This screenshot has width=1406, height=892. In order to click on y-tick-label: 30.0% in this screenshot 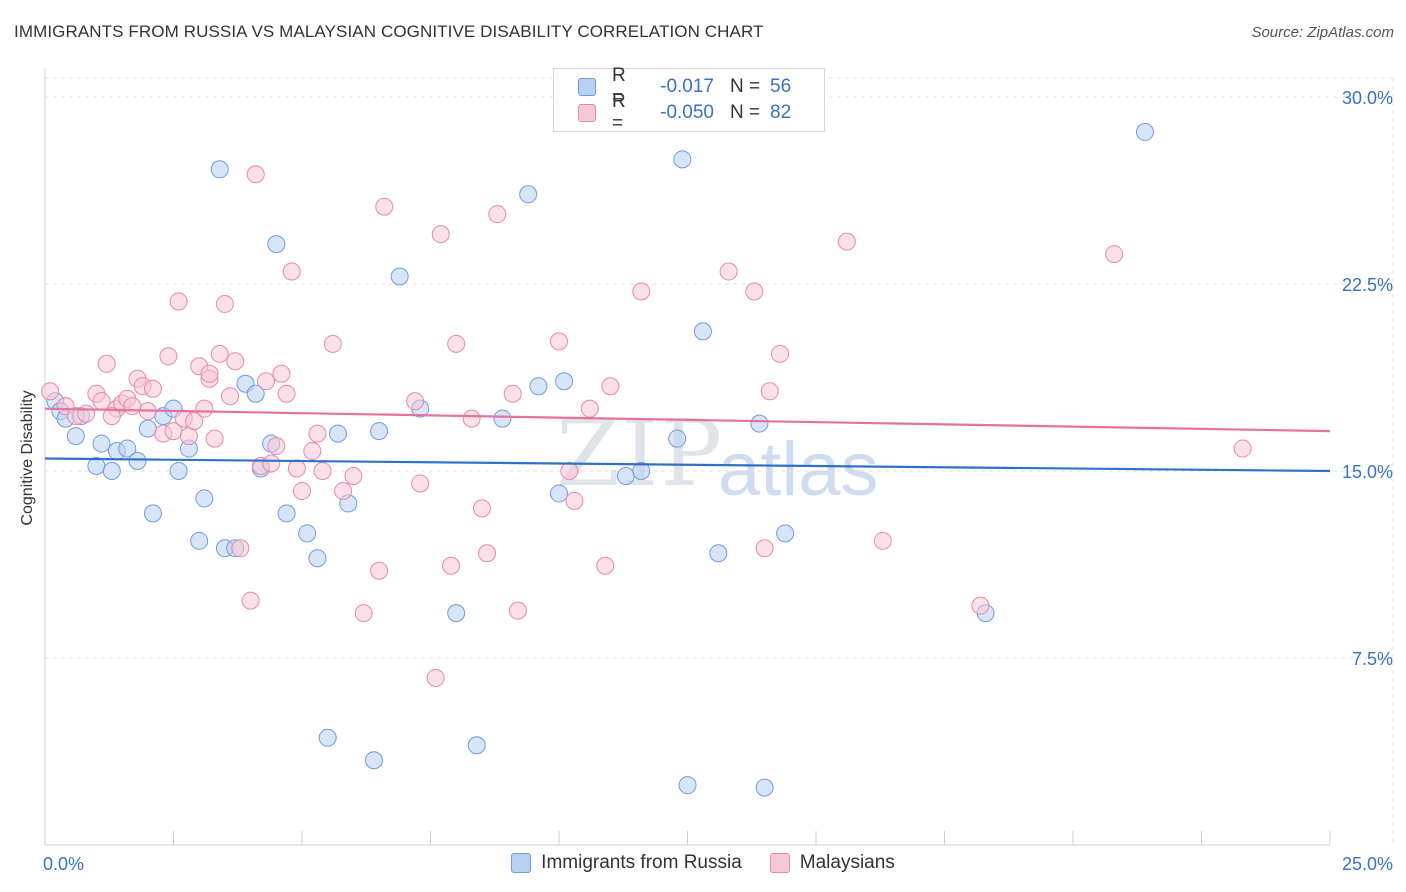, I will do `click(1367, 98)`.